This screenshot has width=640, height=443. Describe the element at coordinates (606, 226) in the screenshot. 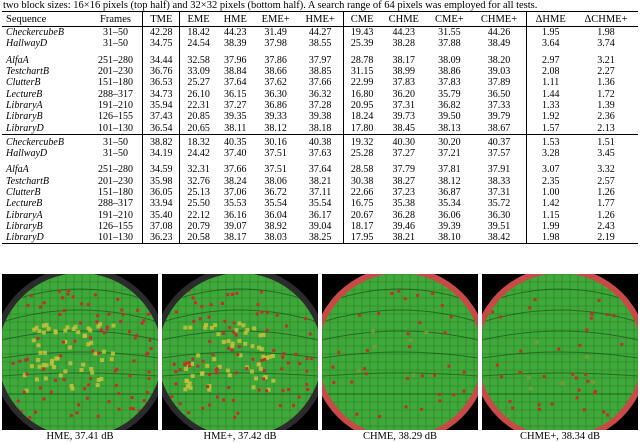

I see `value-cell: 2.43` at that location.